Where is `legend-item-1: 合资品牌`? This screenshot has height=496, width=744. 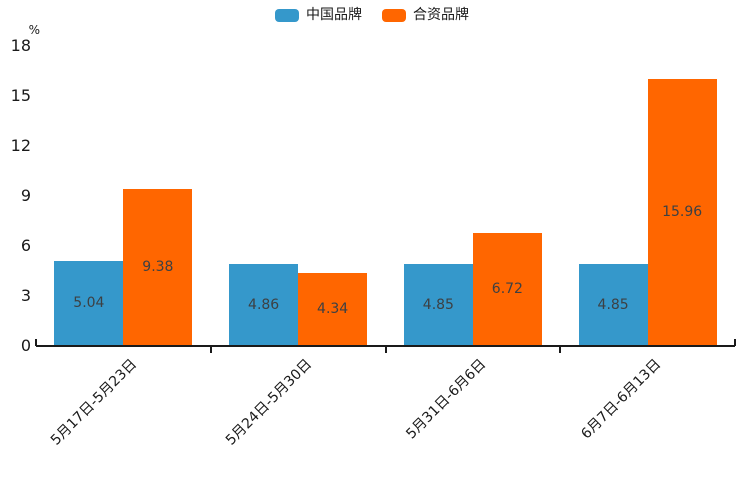 legend-item-1: 合资品牌 is located at coordinates (425, 15).